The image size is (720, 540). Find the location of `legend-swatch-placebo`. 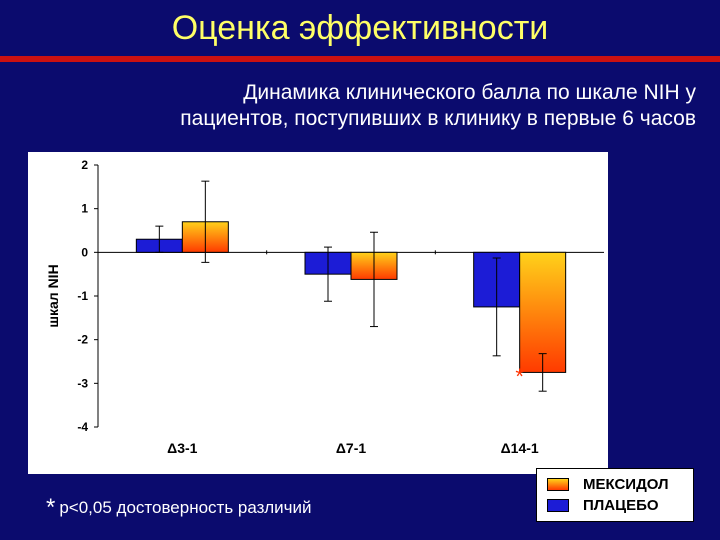

legend-swatch-placebo is located at coordinates (558, 505).